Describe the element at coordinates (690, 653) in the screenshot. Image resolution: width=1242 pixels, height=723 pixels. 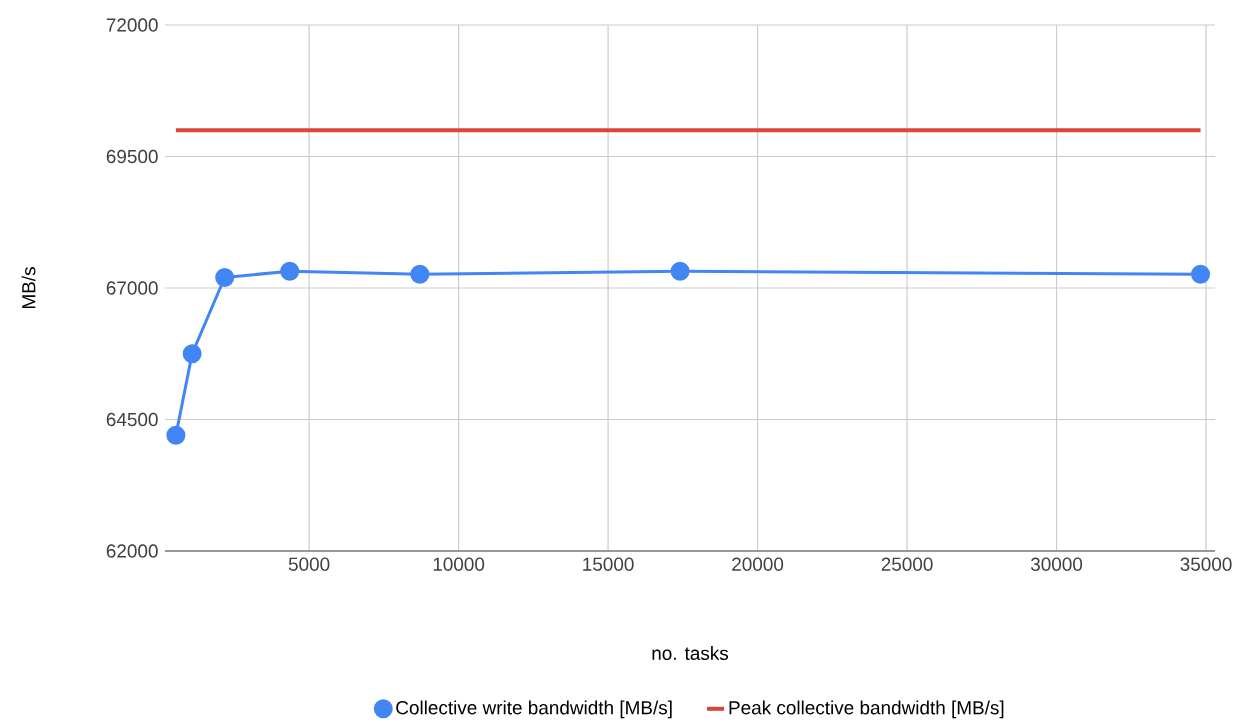
I see `x-axis-title: no. tasks` at that location.